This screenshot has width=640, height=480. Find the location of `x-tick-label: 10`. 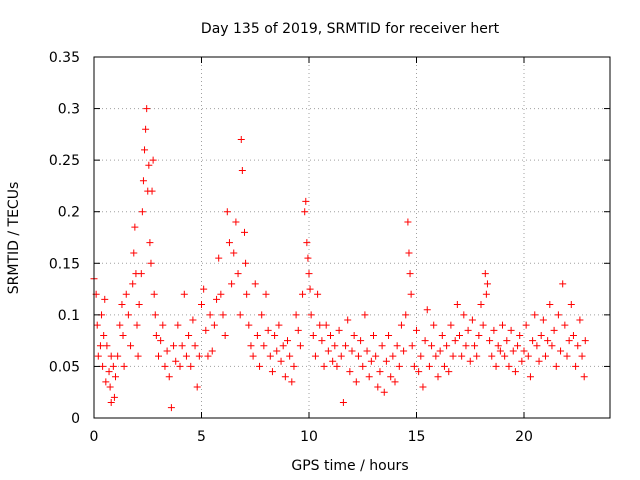

x-tick-label: 10 is located at coordinates (309, 437).